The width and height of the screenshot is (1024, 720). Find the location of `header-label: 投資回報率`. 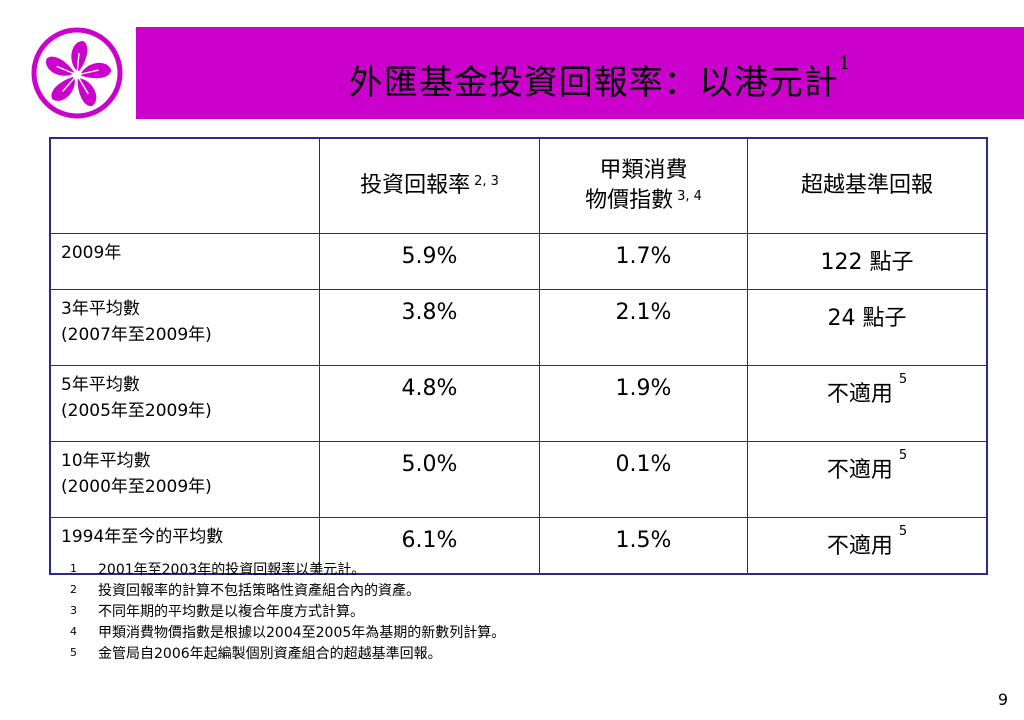

header-label: 投資回報率 is located at coordinates (415, 185).